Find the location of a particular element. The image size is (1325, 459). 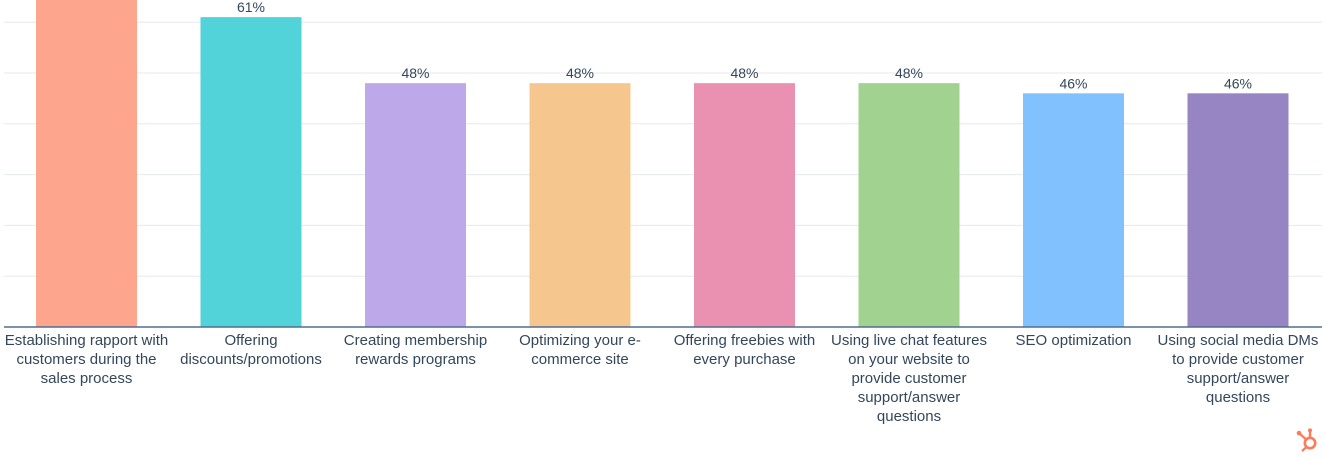

category-label: Offering freebies with every purchase is located at coordinates (744, 350).